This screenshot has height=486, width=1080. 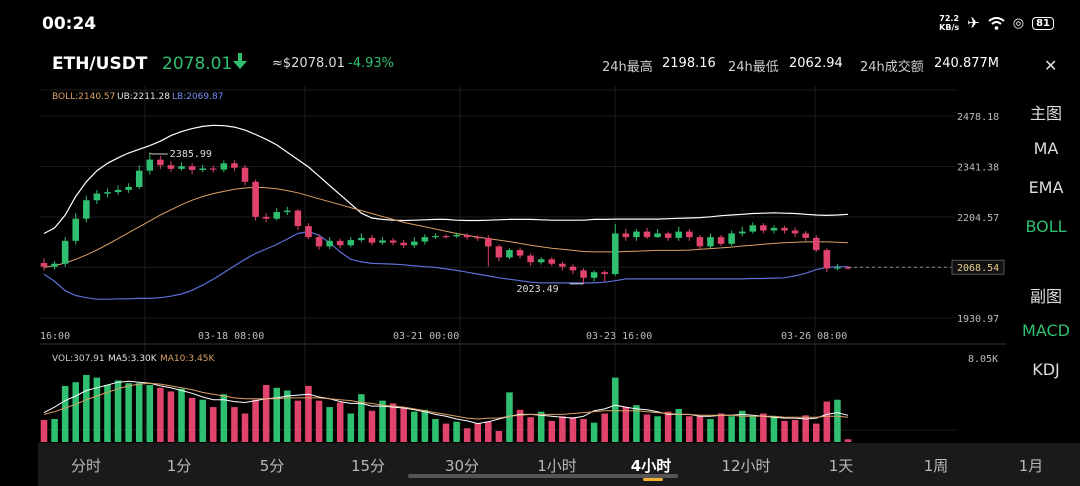 I want to click on timeframe-tab-4: 30分, so click(x=462, y=466).